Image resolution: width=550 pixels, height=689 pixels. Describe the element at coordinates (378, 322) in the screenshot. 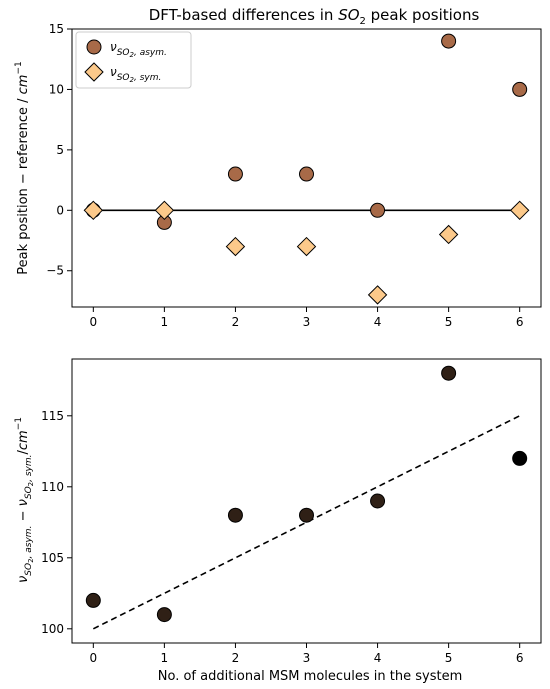

I see `top-x-tick-label: 4` at that location.